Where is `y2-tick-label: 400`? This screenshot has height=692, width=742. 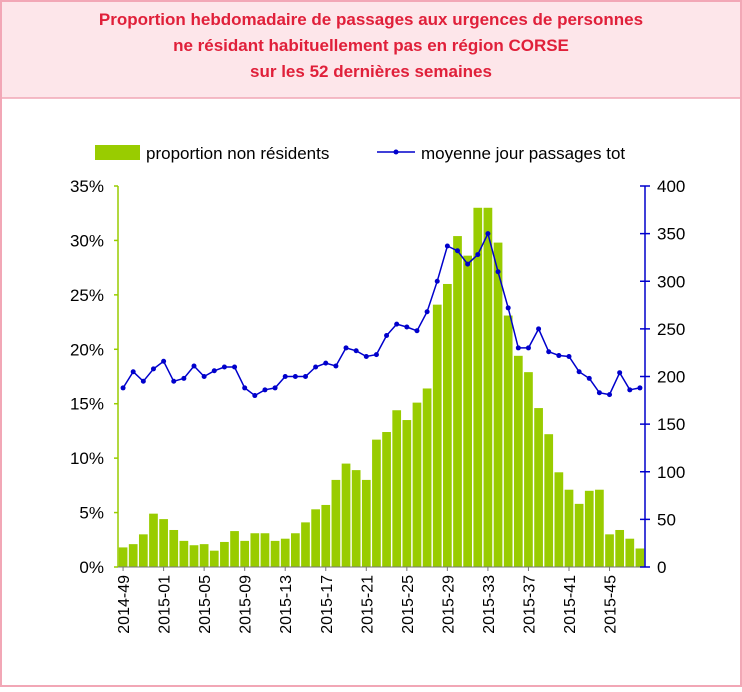 y2-tick-label: 400 is located at coordinates (671, 186).